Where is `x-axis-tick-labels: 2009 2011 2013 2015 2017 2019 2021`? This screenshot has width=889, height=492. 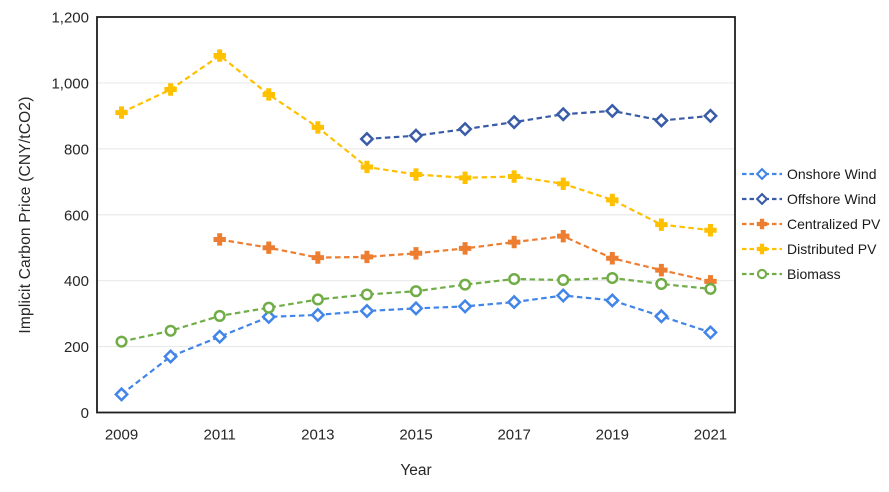
x-axis-tick-labels: 2009 2011 2013 2015 2017 2019 2021 is located at coordinates (416, 435).